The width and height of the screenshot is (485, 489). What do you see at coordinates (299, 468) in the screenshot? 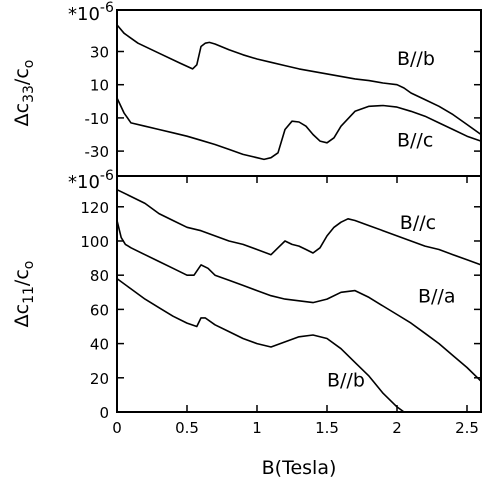
I see `x-axis-title: B(Tesla)` at bounding box center [299, 468].